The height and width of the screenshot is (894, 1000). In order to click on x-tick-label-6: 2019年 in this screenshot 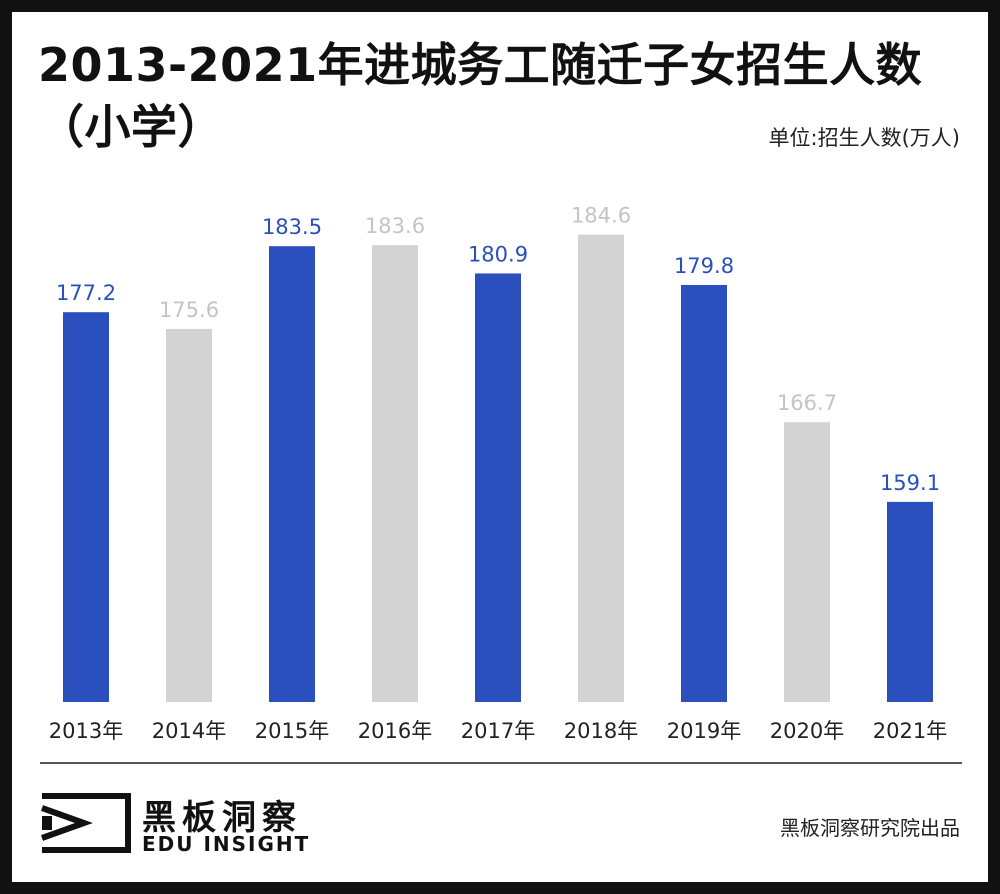, I will do `click(704, 731)`.